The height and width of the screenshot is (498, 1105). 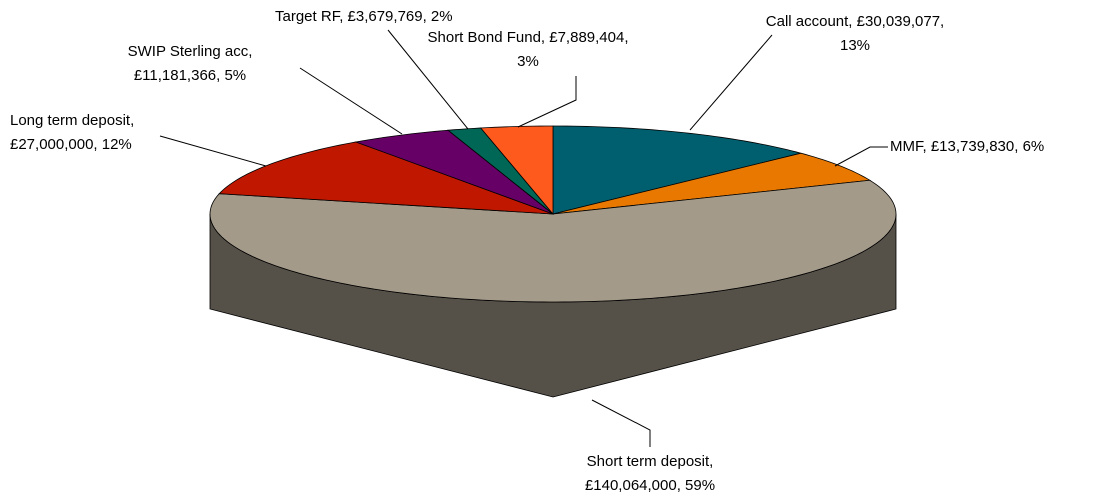 What do you see at coordinates (967, 146) in the screenshot?
I see `data-label: MMF, £13,739,830, 6%` at bounding box center [967, 146].